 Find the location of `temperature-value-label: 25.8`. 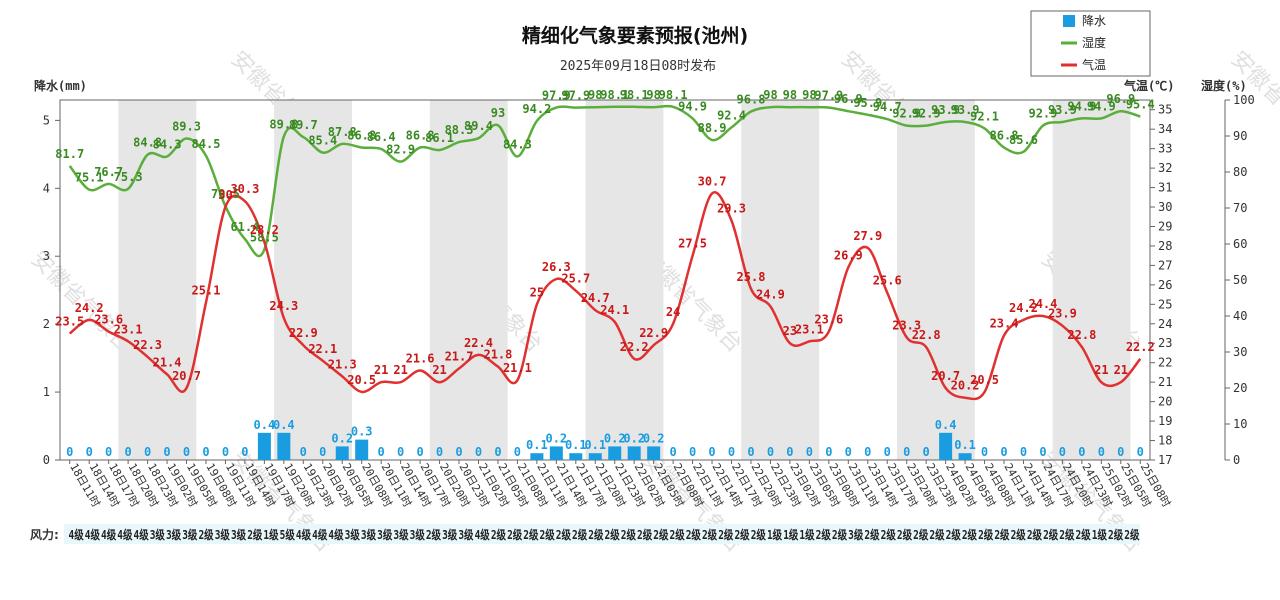

temperature-value-label: 25.8 is located at coordinates (751, 277).